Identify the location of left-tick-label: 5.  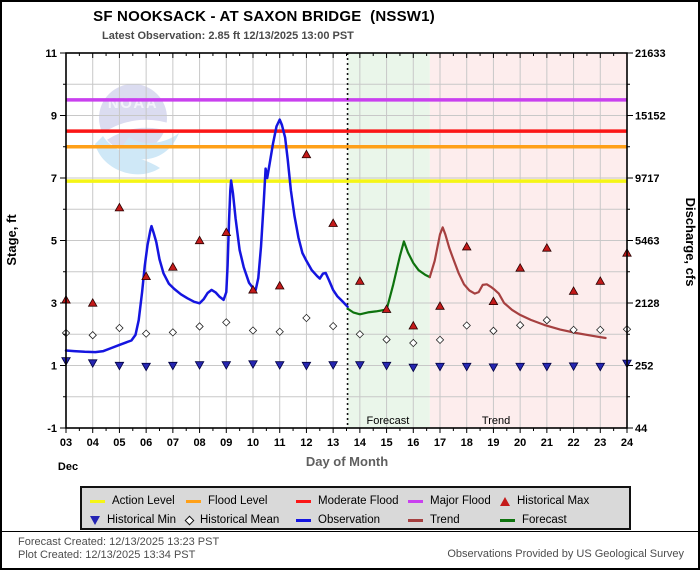
(54, 242).